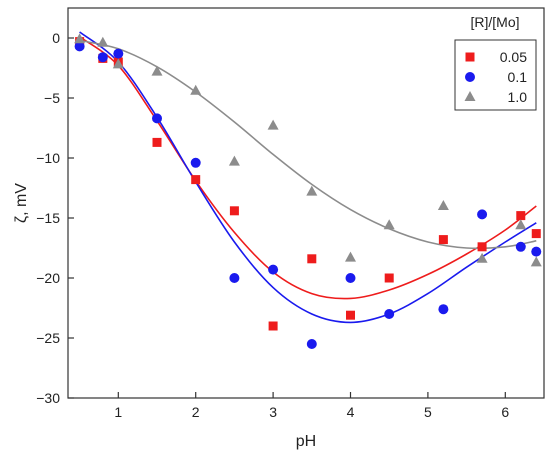 The height and width of the screenshot is (460, 550). Describe the element at coordinates (21, 203) in the screenshot. I see `y-axis-title: ζ, mV` at that location.